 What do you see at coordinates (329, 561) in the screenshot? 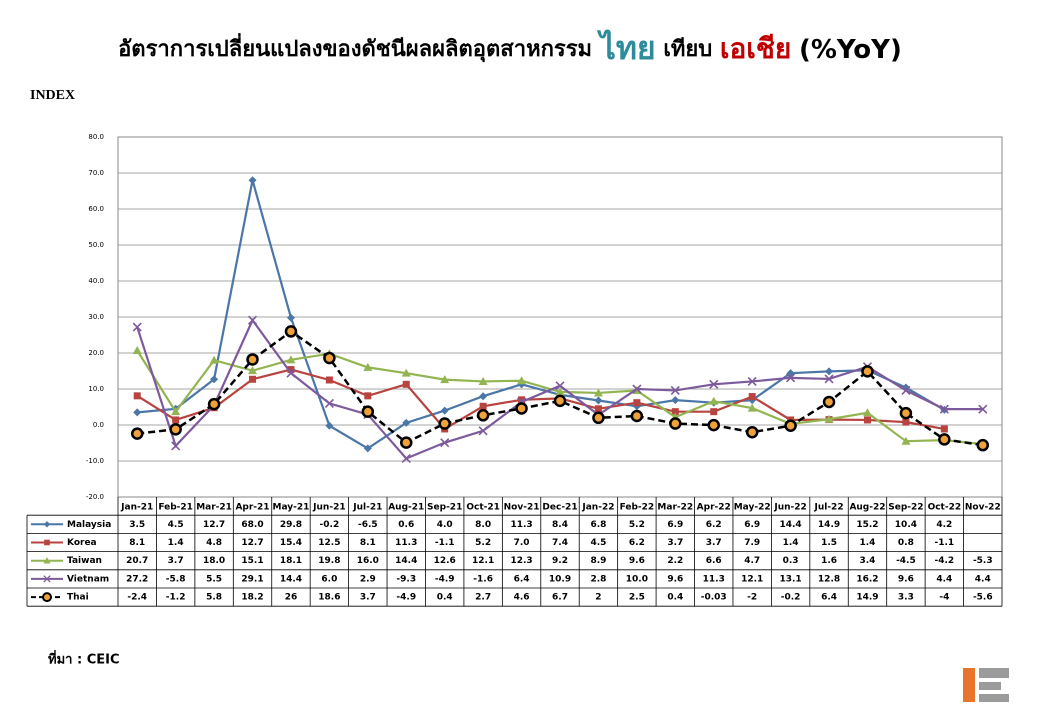
I see `table-value: 19.8` at bounding box center [329, 561].